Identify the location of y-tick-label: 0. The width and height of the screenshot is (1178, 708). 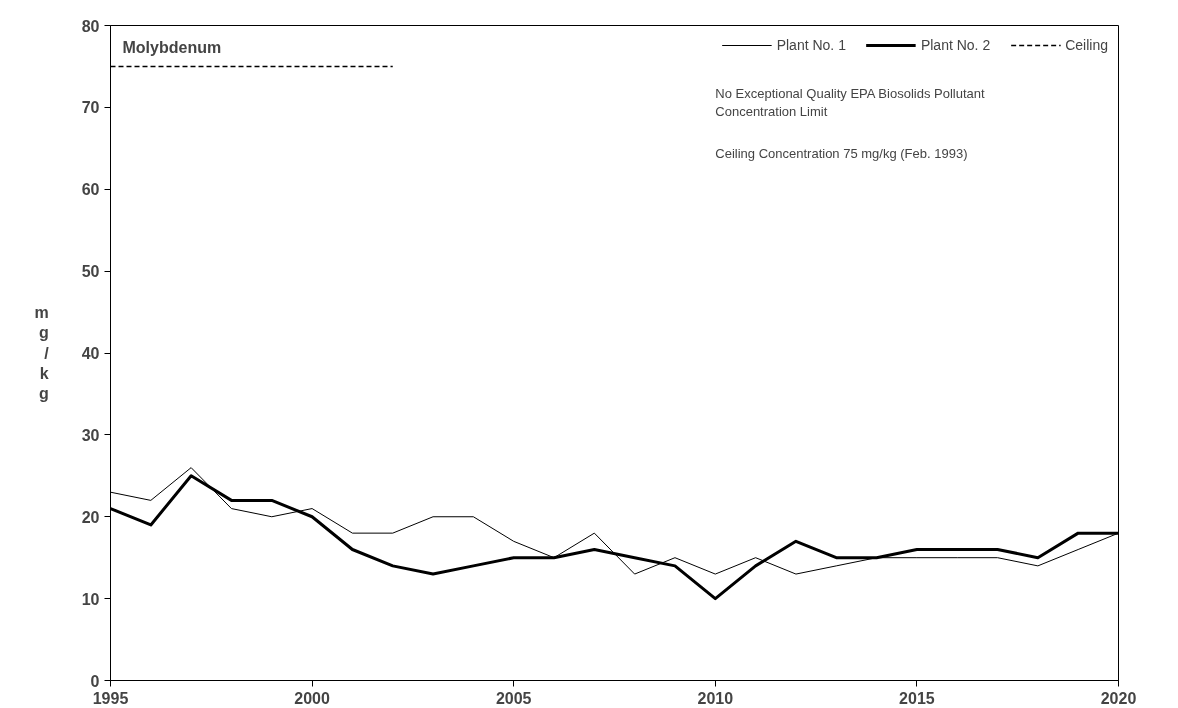
(95, 681).